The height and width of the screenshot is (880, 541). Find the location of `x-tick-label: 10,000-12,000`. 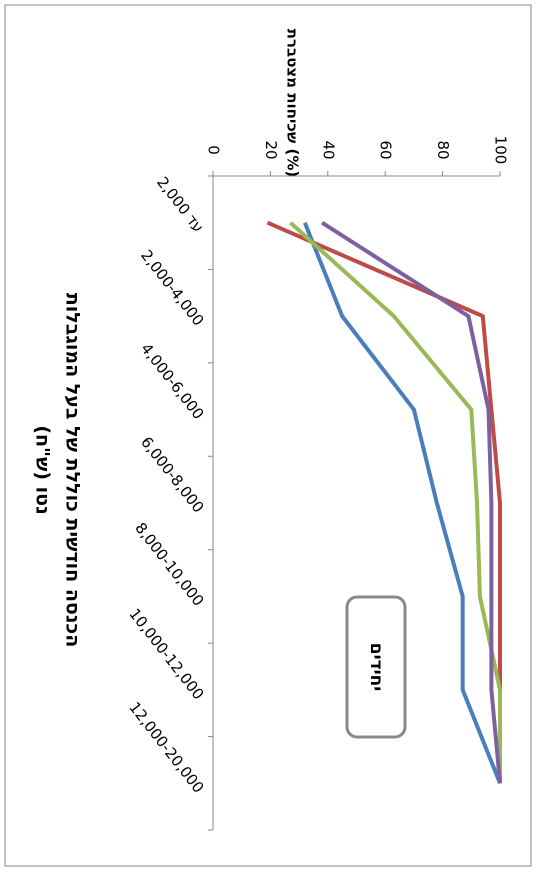

x-tick-label: 10,000-12,000 is located at coordinates (166, 654).